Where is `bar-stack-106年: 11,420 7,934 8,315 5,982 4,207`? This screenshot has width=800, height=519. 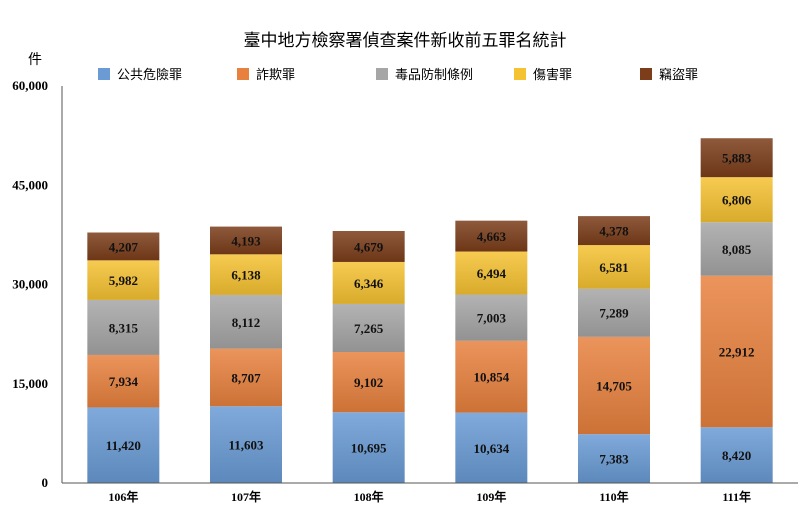
bar-stack-106年: 11,420 7,934 8,315 5,982 4,207 is located at coordinates (123, 357).